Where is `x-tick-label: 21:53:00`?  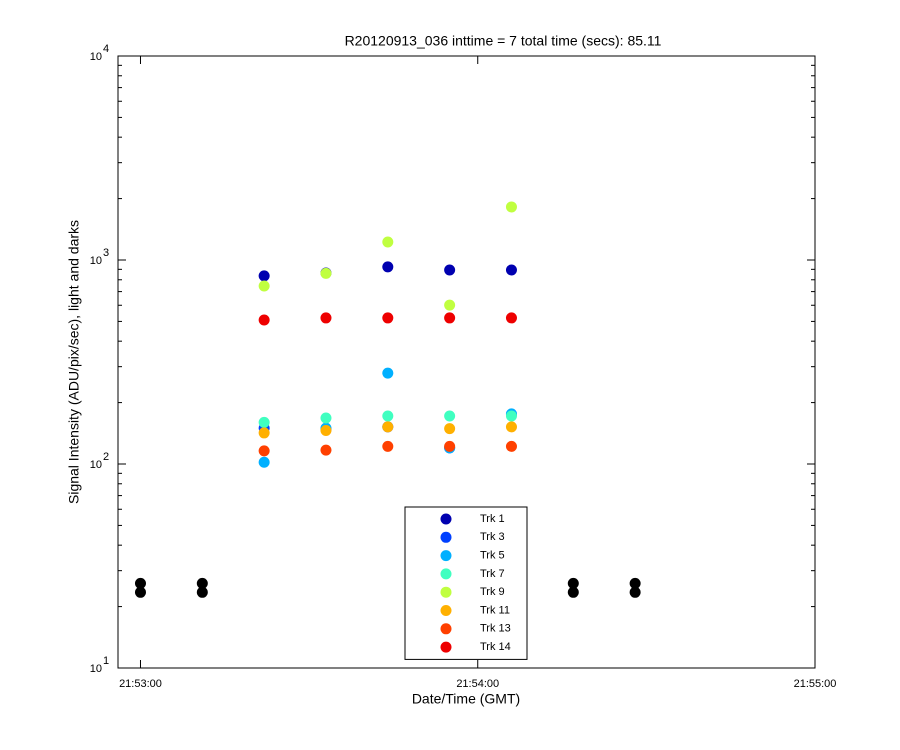 x-tick-label: 21:53:00 is located at coordinates (140, 684).